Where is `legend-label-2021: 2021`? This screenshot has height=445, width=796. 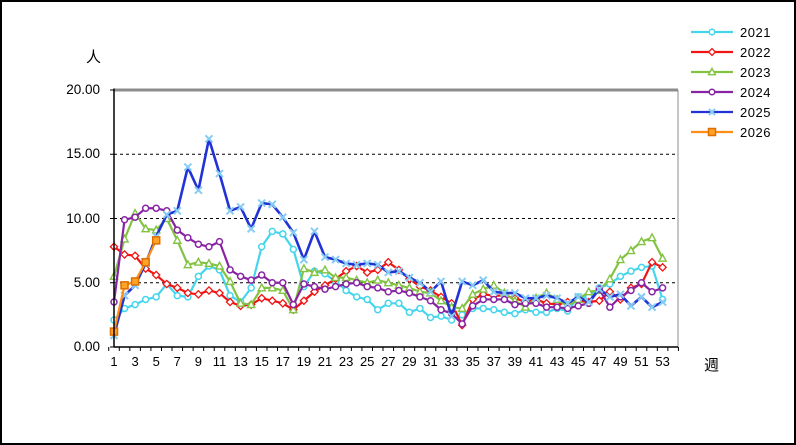 legend-label-2021: 2021 is located at coordinates (755, 32).